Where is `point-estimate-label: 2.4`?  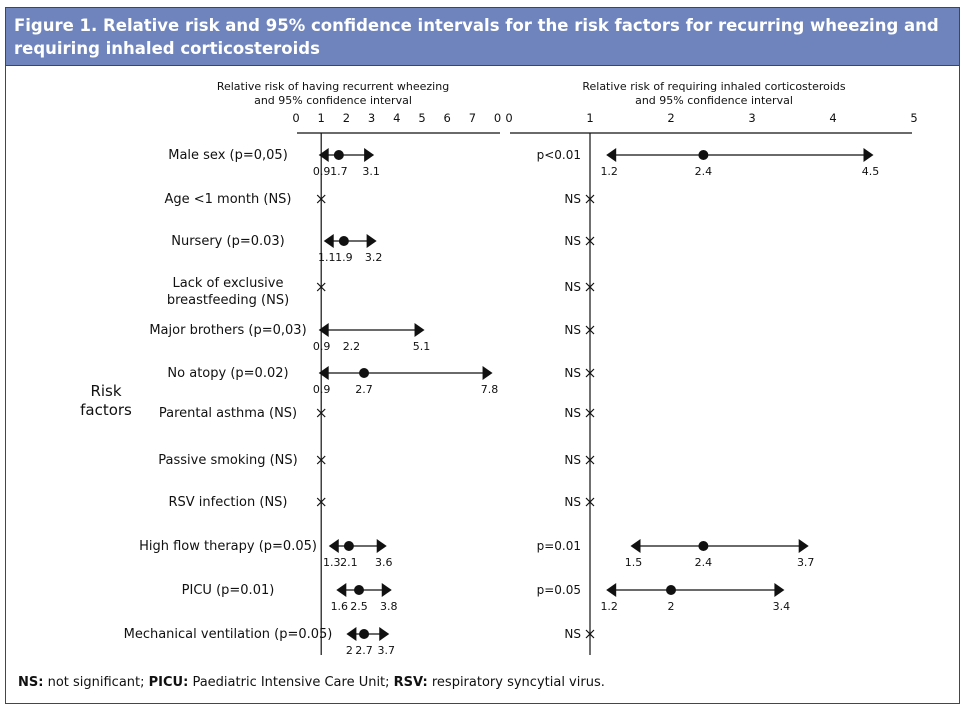
point-estimate-label: 2.4 is located at coordinates (704, 171).